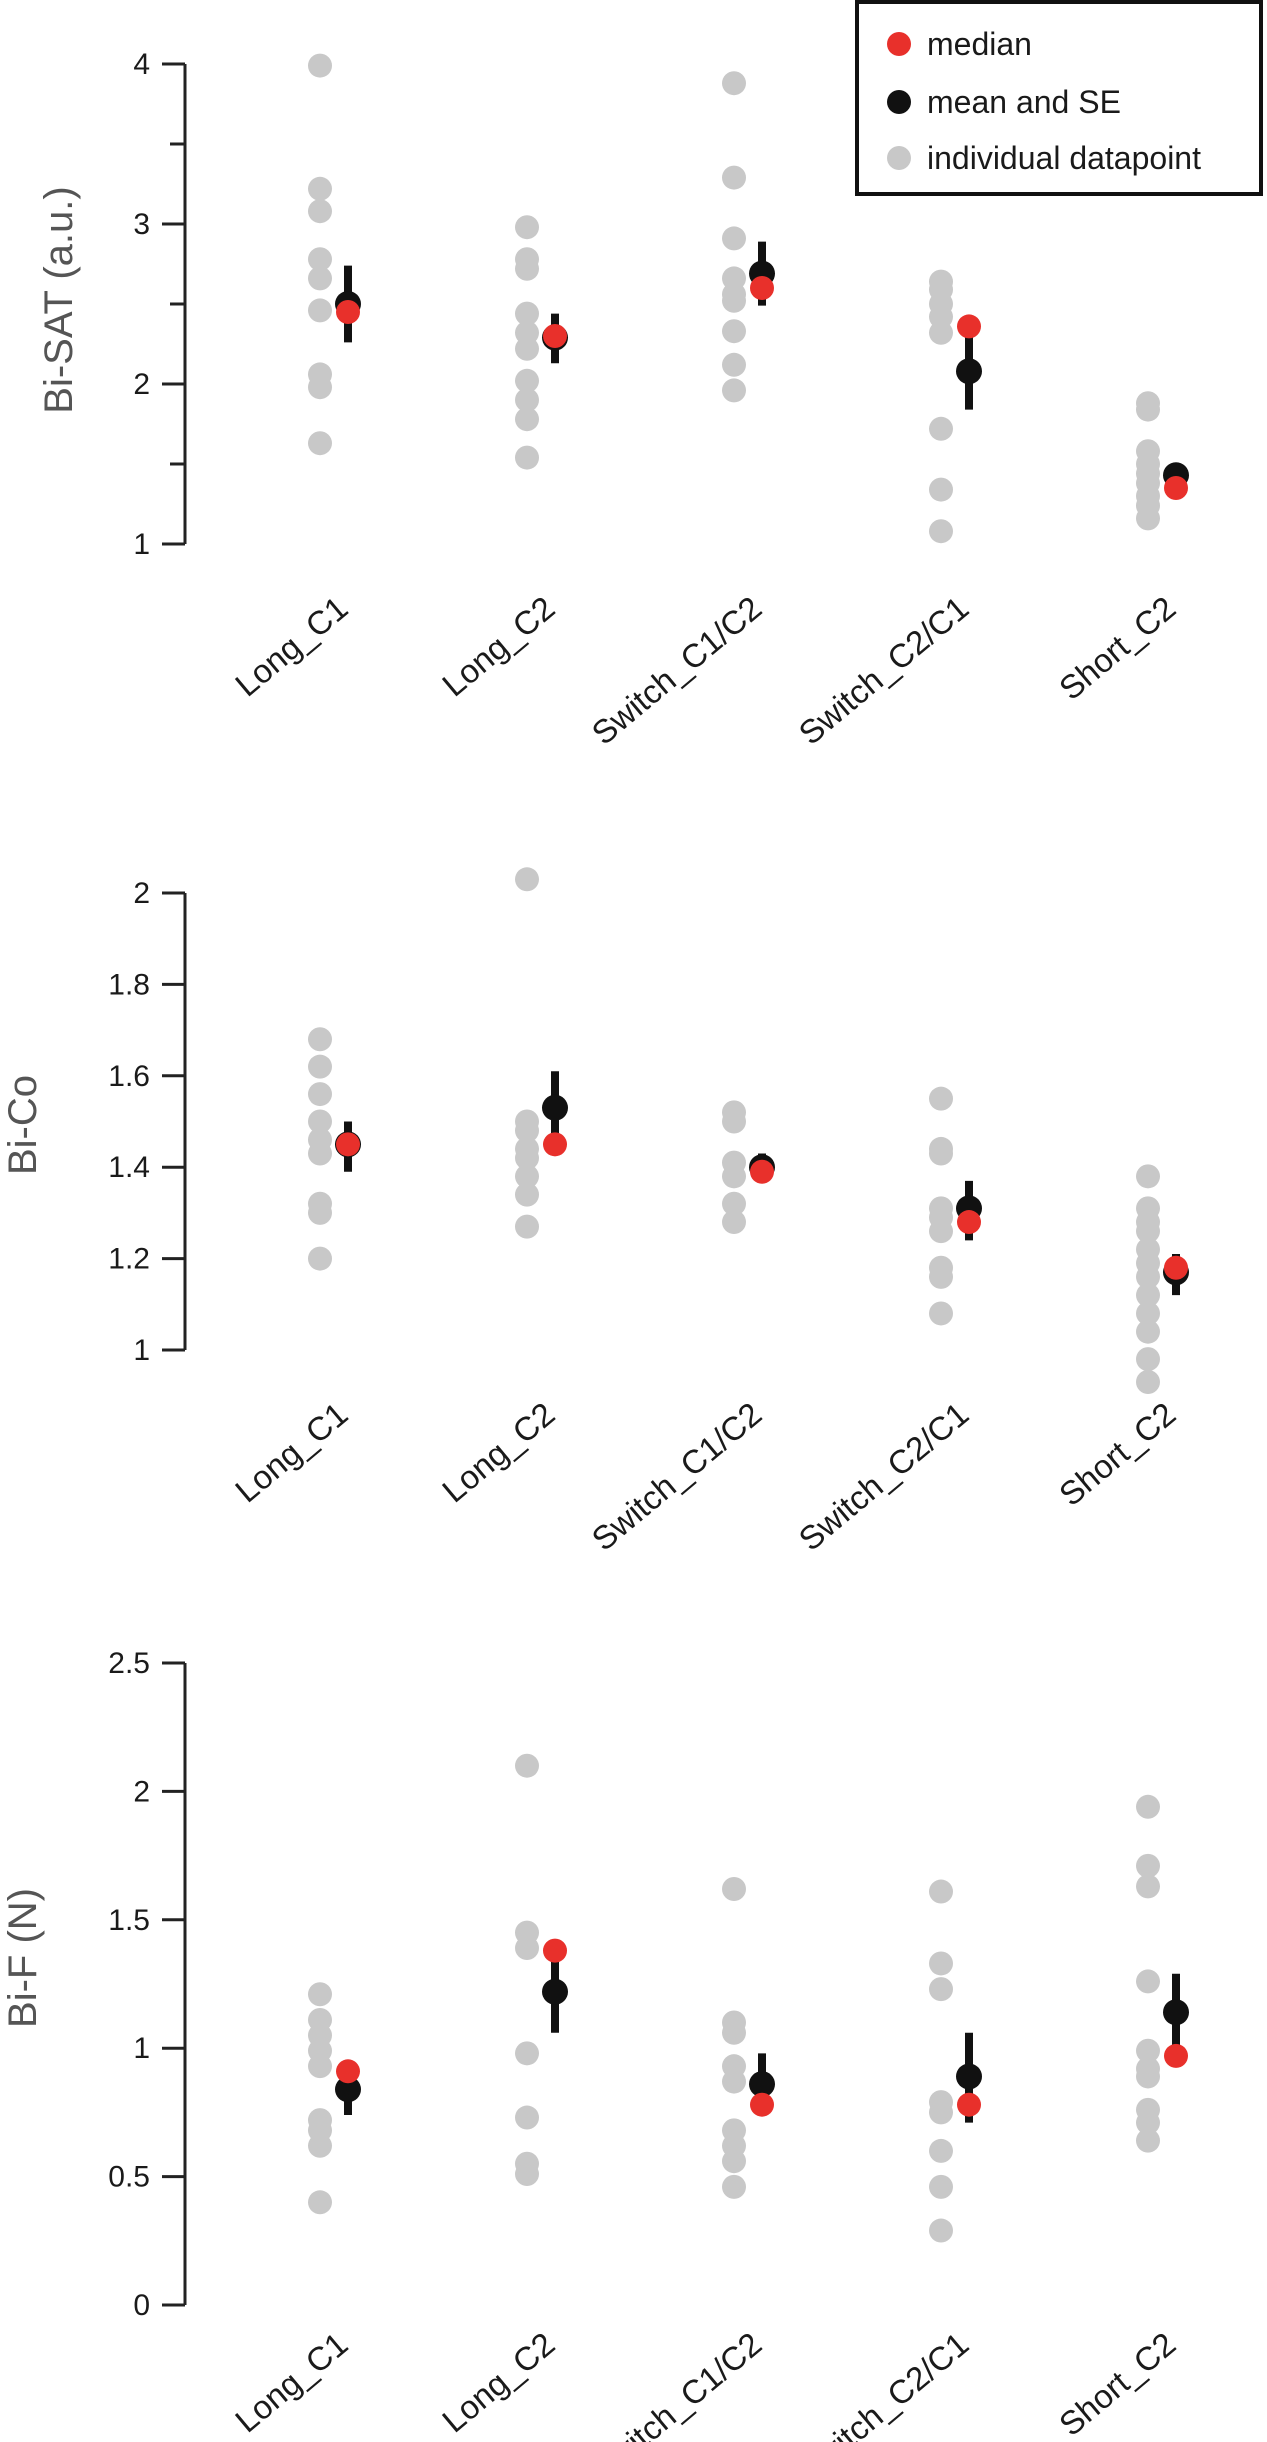 The height and width of the screenshot is (2442, 1267). Describe the element at coordinates (141, 64) in the screenshot. I see `y-tick-label: 4` at that location.